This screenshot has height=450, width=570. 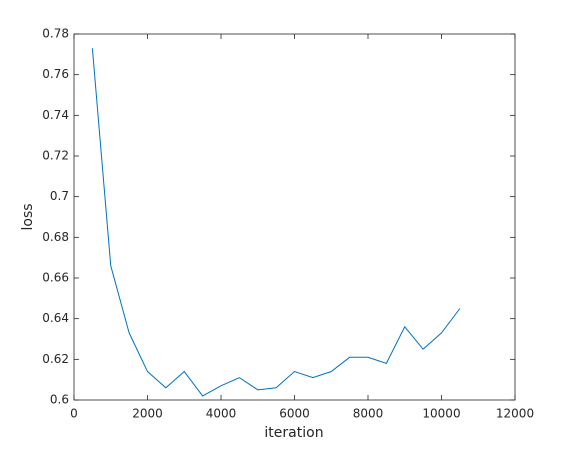 I want to click on x-tick-label: 8000, so click(x=368, y=414).